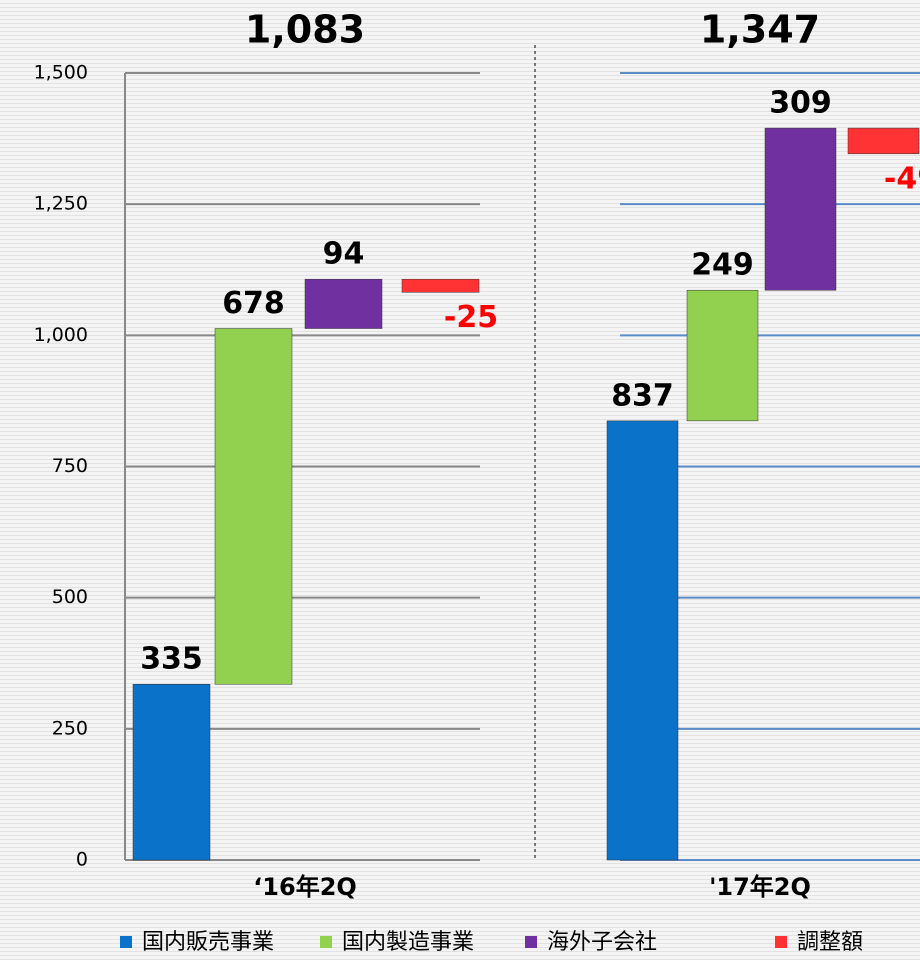 The width and height of the screenshot is (920, 960). I want to click on y-tick-label: 1,250, so click(61, 204).